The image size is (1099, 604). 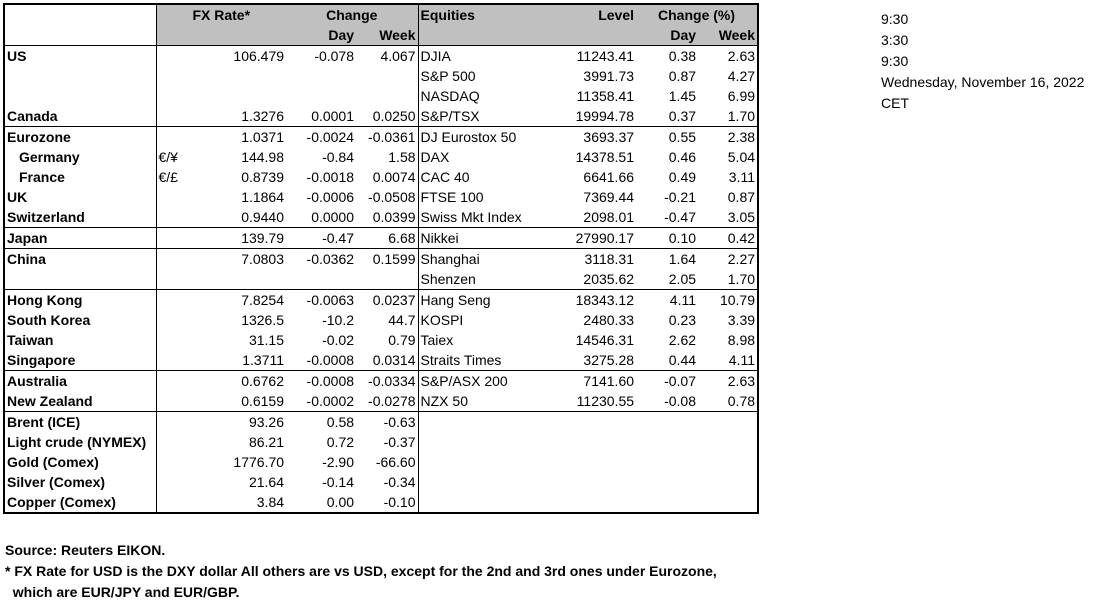 What do you see at coordinates (80, 279) in the screenshot?
I see `region-cell` at bounding box center [80, 279].